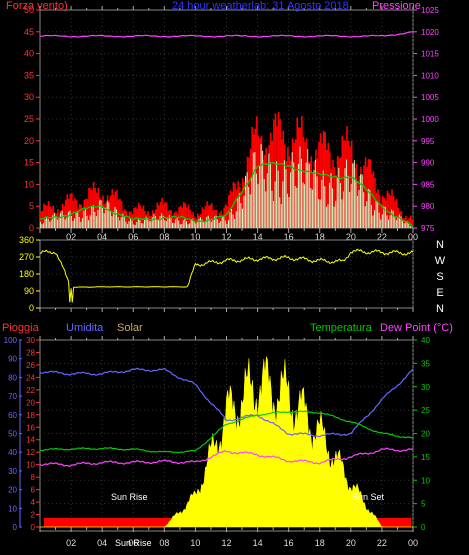 This screenshot has width=469, height=555. What do you see at coordinates (164, 237) in the screenshot?
I see `wind-x-tick-label: 08` at bounding box center [164, 237].